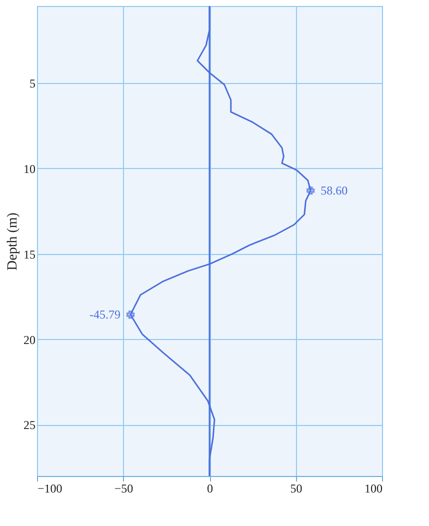 The image size is (429, 526). What do you see at coordinates (13, 241) in the screenshot?
I see `y-axis-title: Depth (m)` at bounding box center [13, 241].